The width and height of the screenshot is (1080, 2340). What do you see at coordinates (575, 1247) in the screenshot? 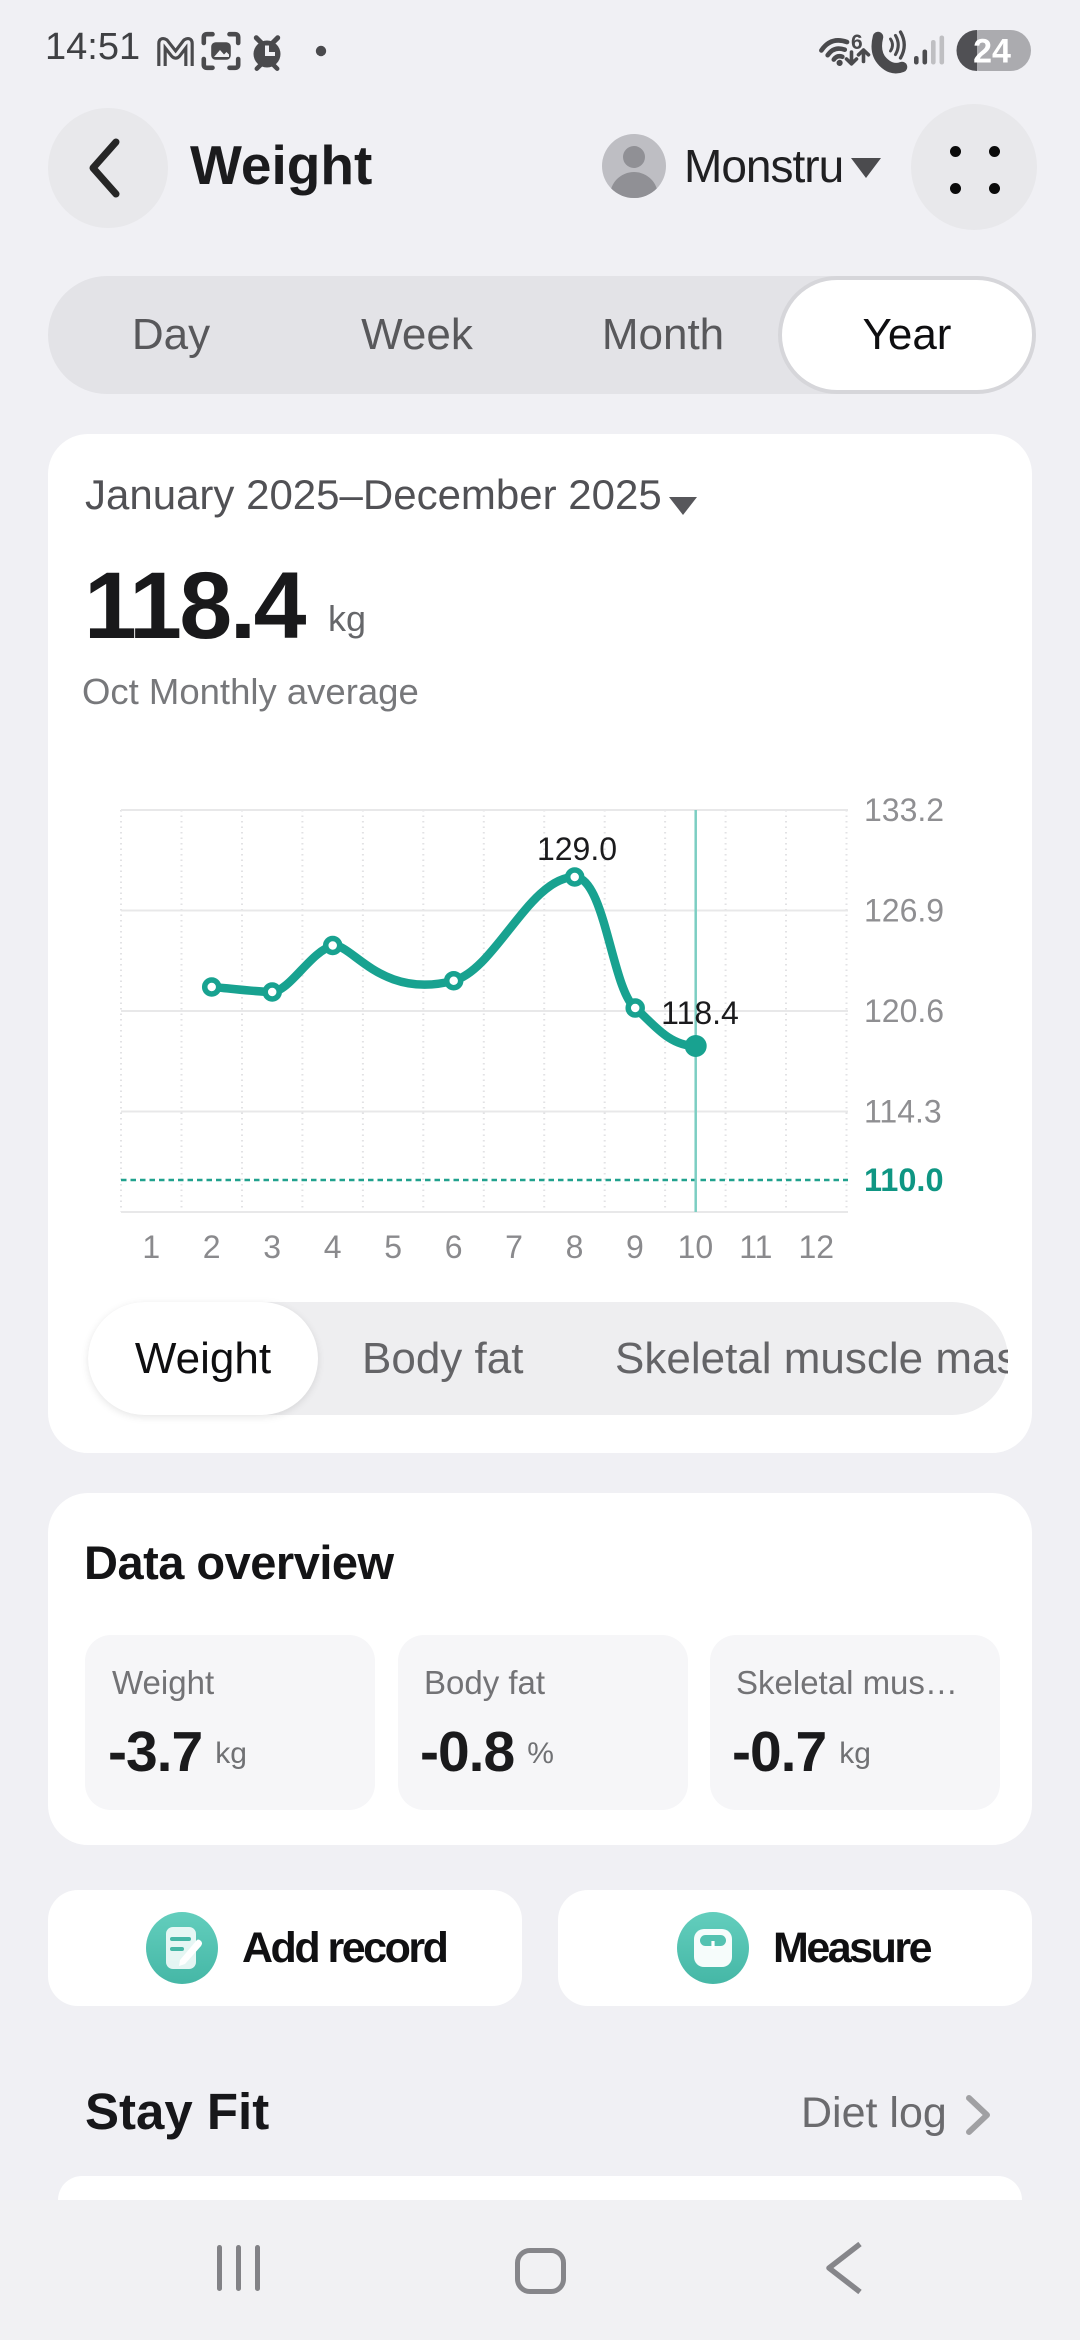
I see `svg-text: 8` at bounding box center [575, 1247].